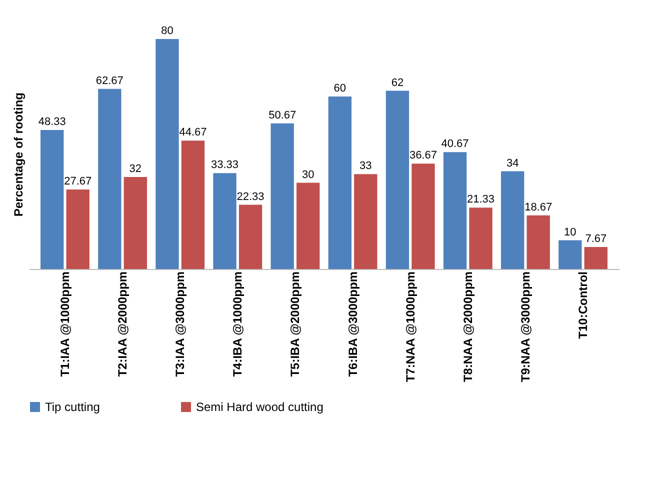  Describe the element at coordinates (423, 156) in the screenshot. I see `data-label: 36.67` at that location.